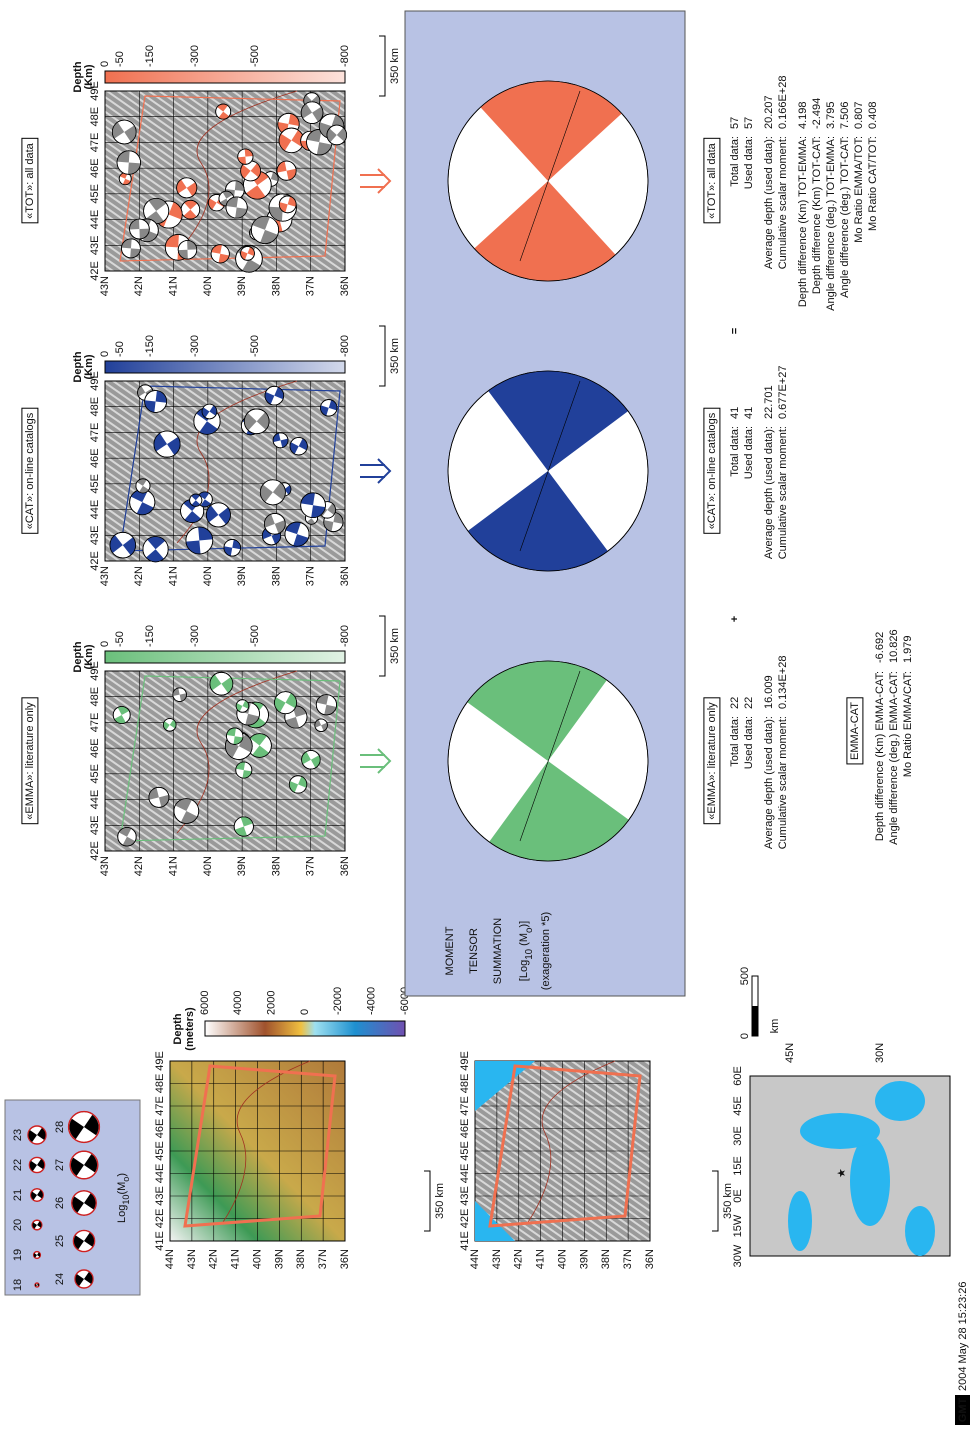 The image size is (975, 1431). Describe the element at coordinates (775, 1026) in the screenshot. I see `km-unit: km` at that location.